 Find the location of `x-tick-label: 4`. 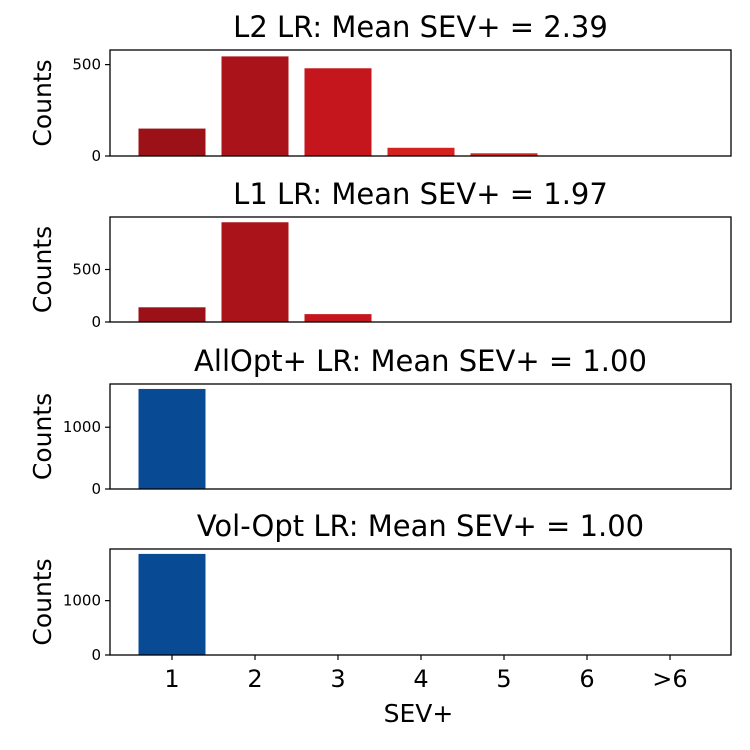

x-tick-label: 4 is located at coordinates (420, 679).